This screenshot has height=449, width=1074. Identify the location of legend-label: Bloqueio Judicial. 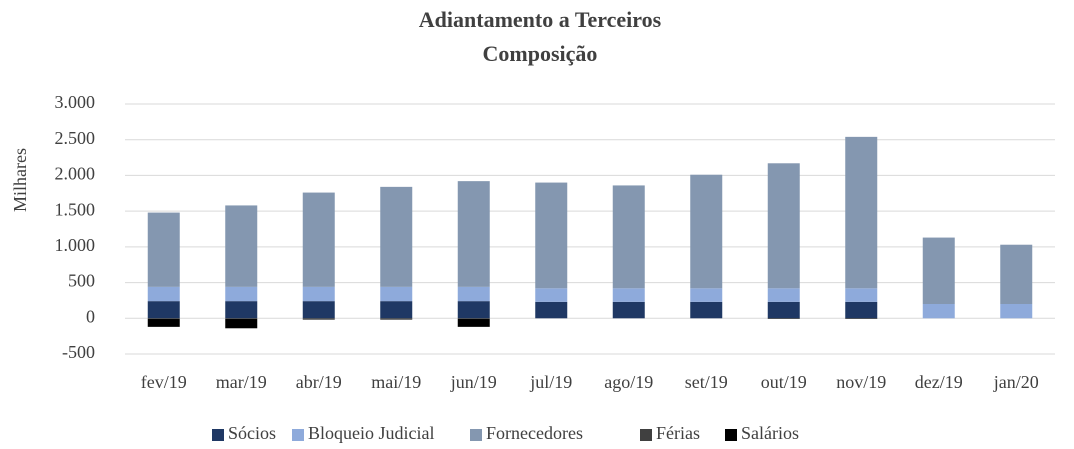
(371, 433).